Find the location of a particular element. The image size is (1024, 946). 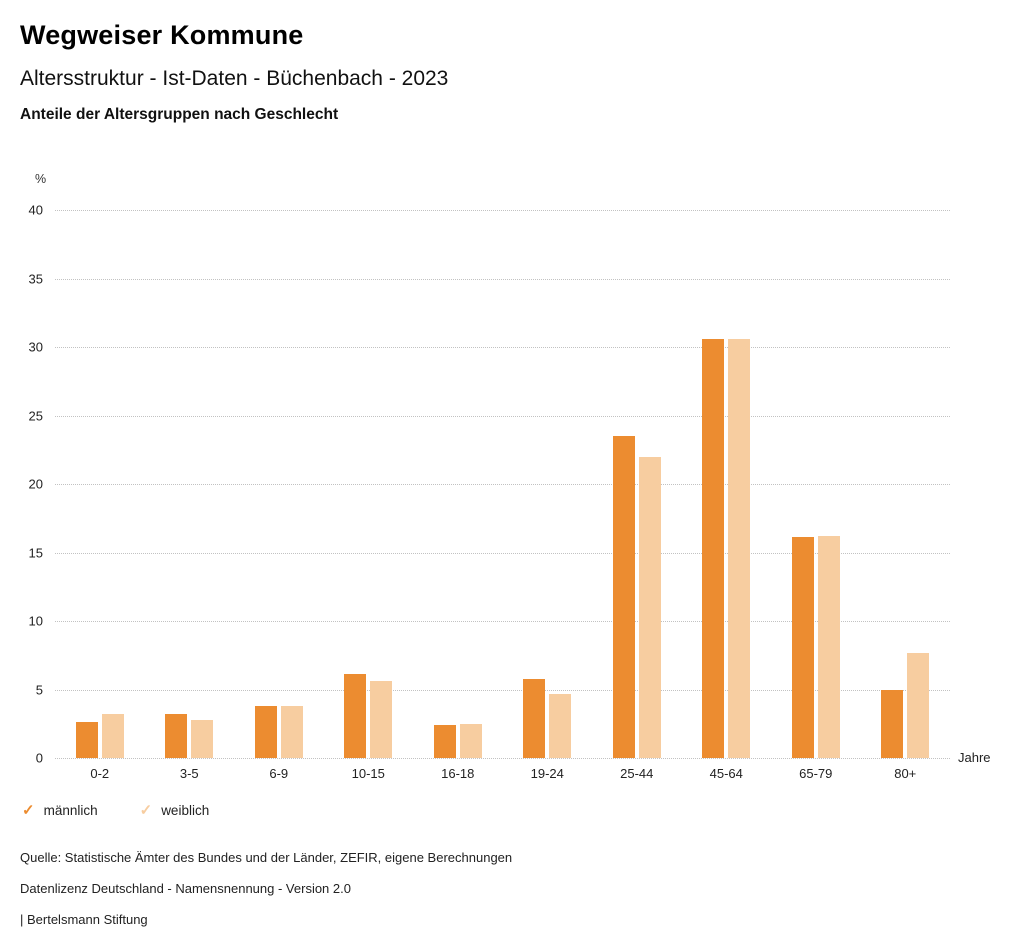

bar-männlich-25-44 is located at coordinates (623, 597).